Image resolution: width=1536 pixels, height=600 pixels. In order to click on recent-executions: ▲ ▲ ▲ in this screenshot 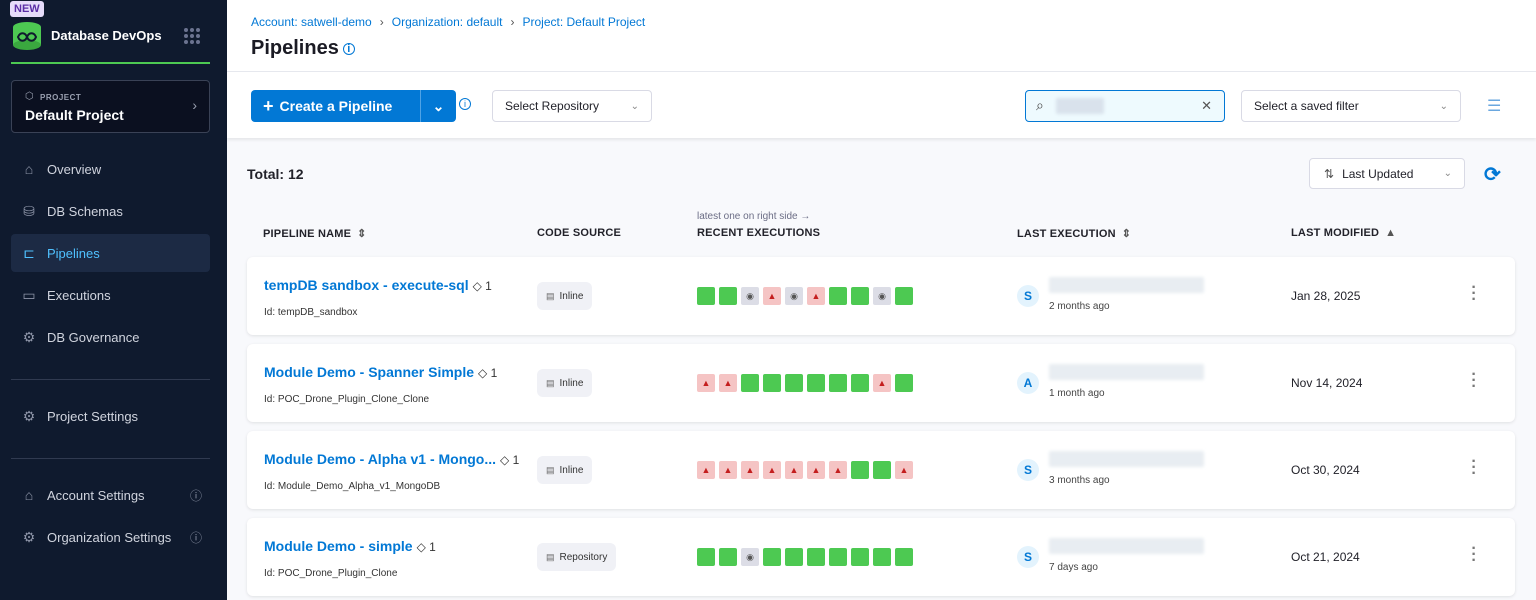, I will do `click(805, 383)`.